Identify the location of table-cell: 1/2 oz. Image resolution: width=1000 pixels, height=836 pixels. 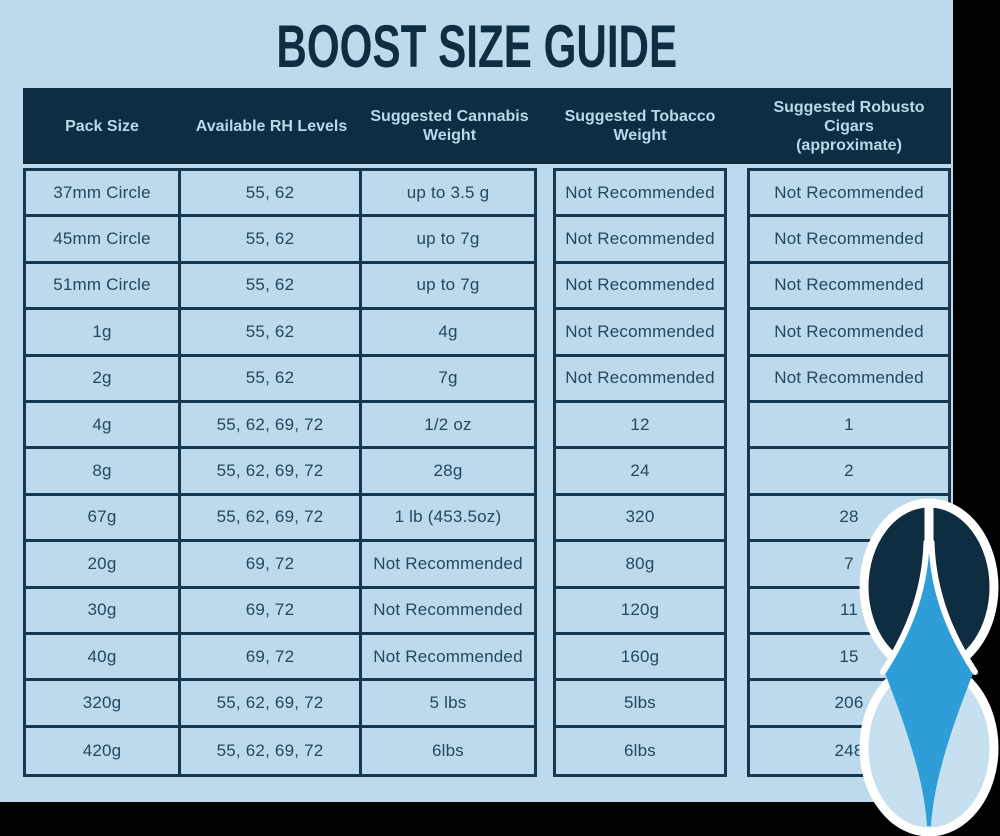
(448, 426).